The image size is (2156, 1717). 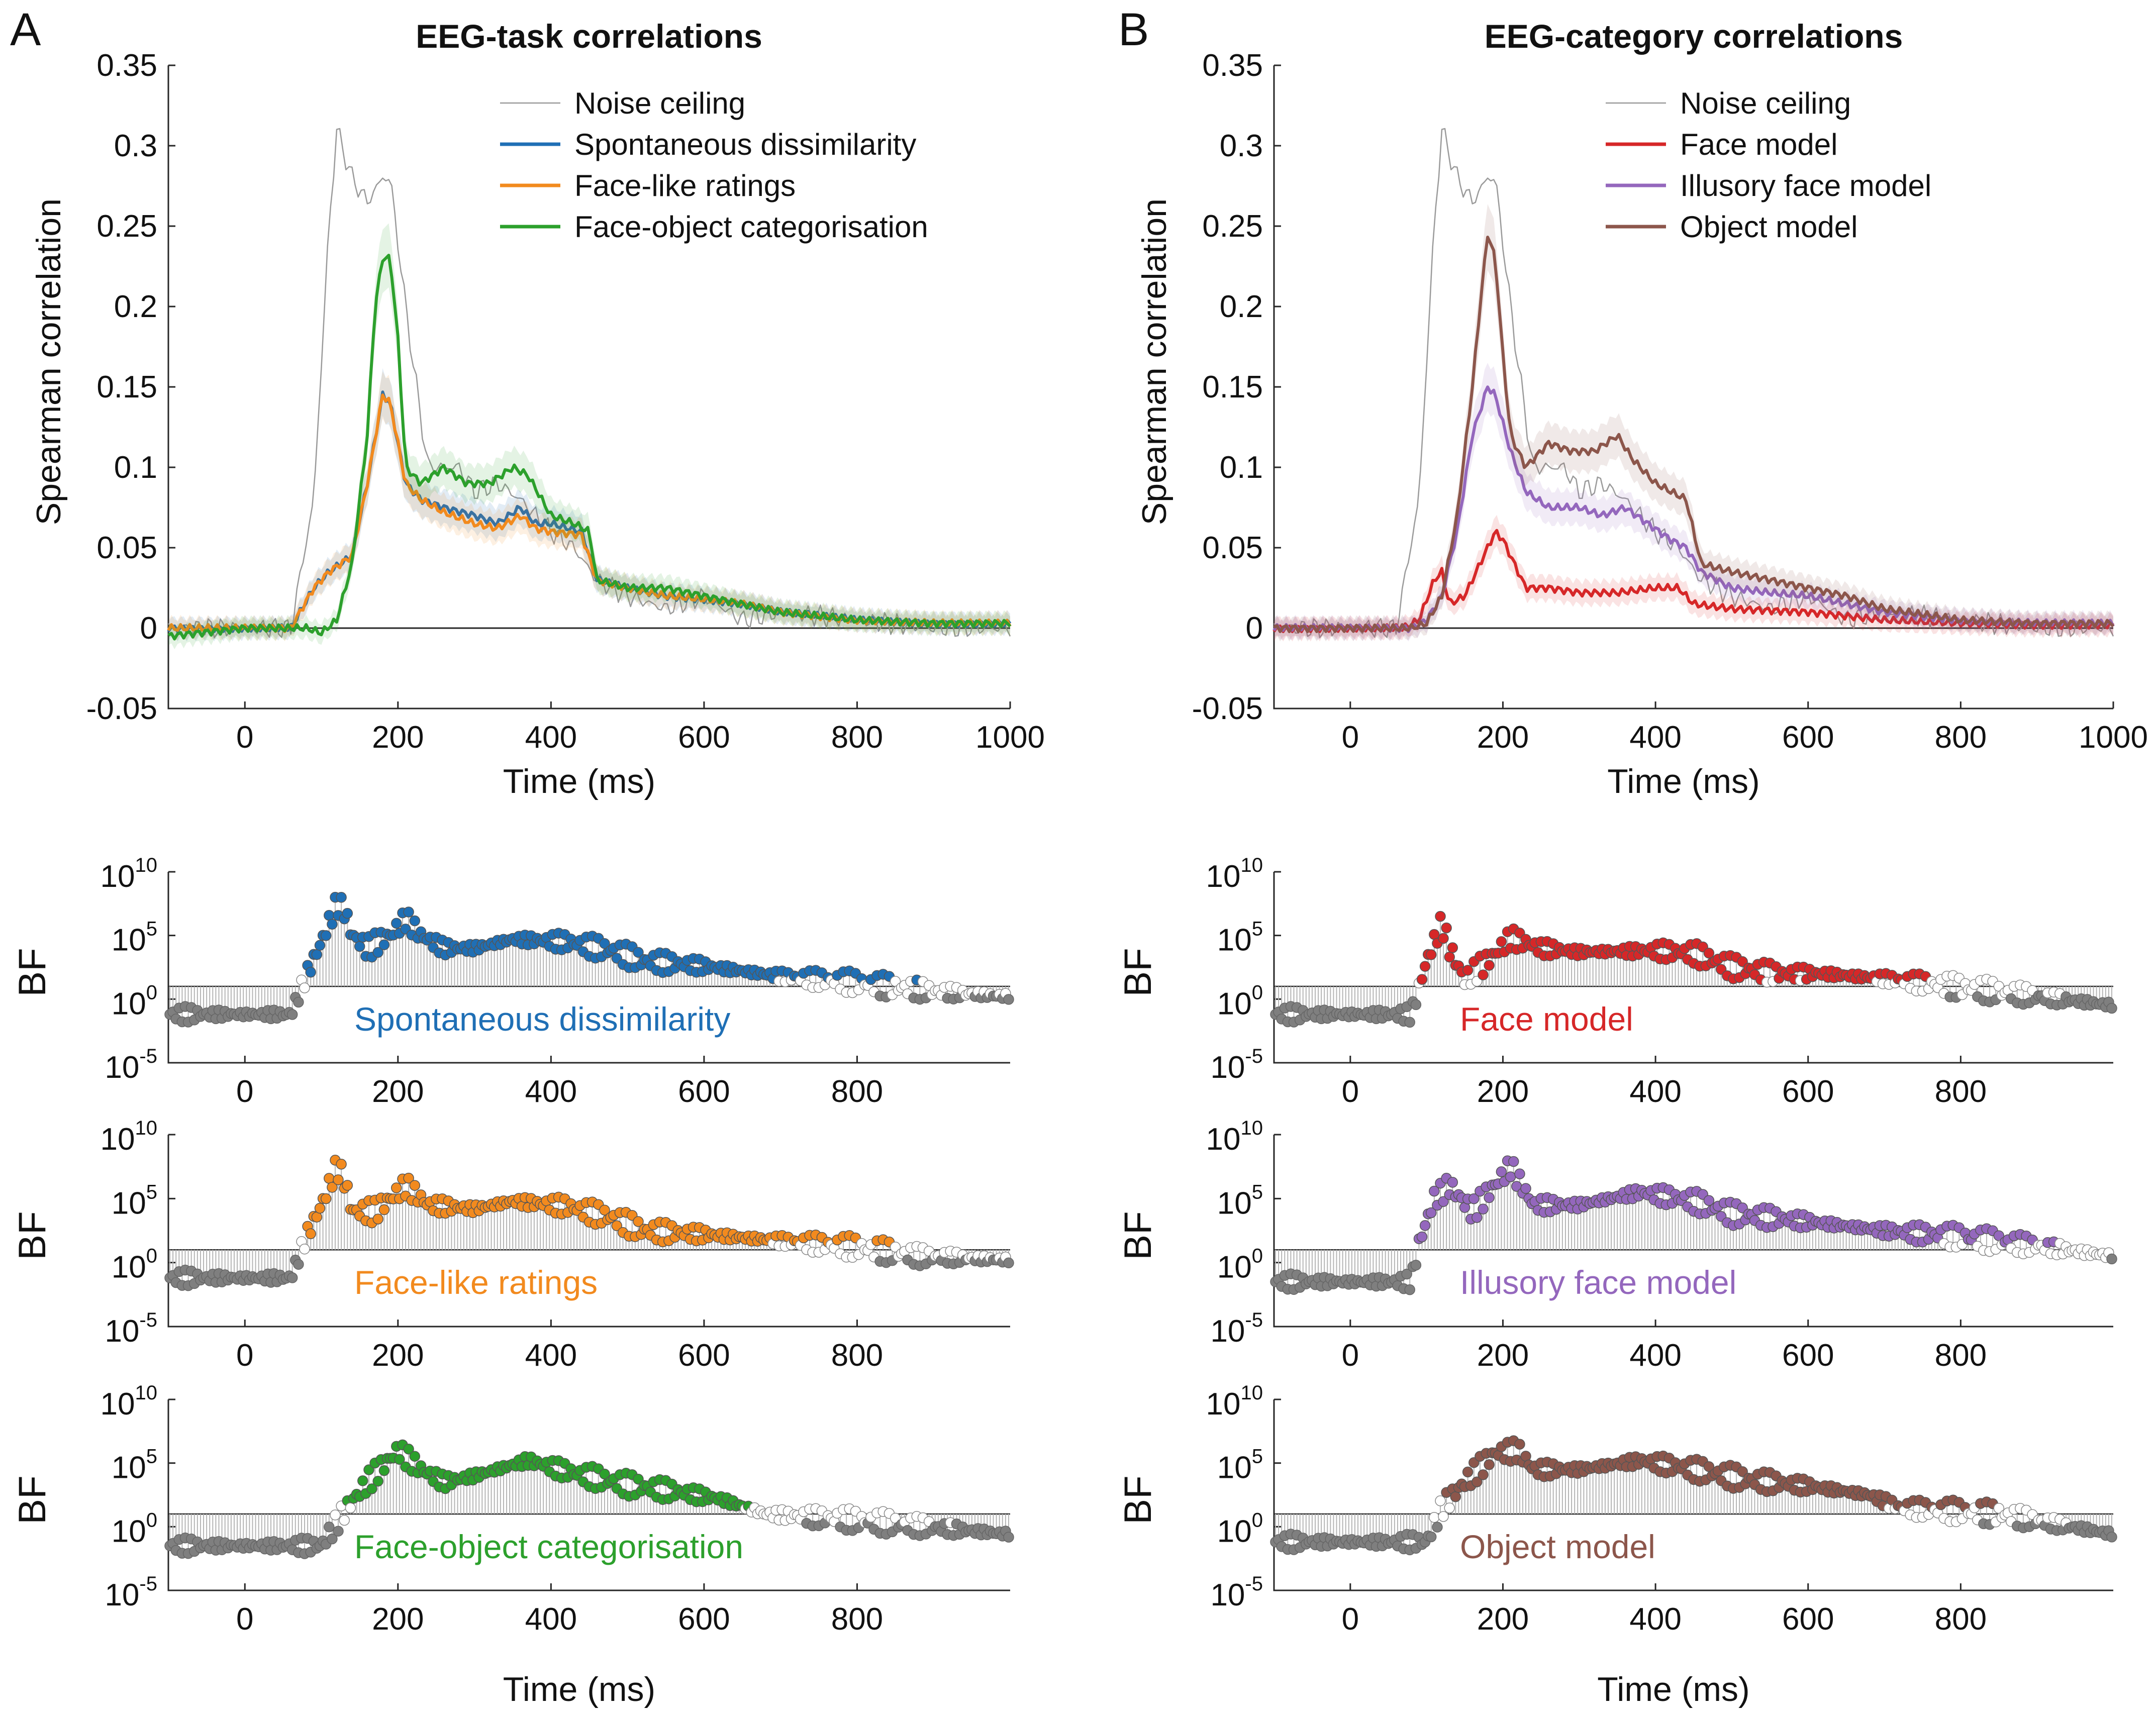 What do you see at coordinates (579, 1689) in the screenshot?
I see `x-axis-label-bf-a: Time (ms)` at bounding box center [579, 1689].